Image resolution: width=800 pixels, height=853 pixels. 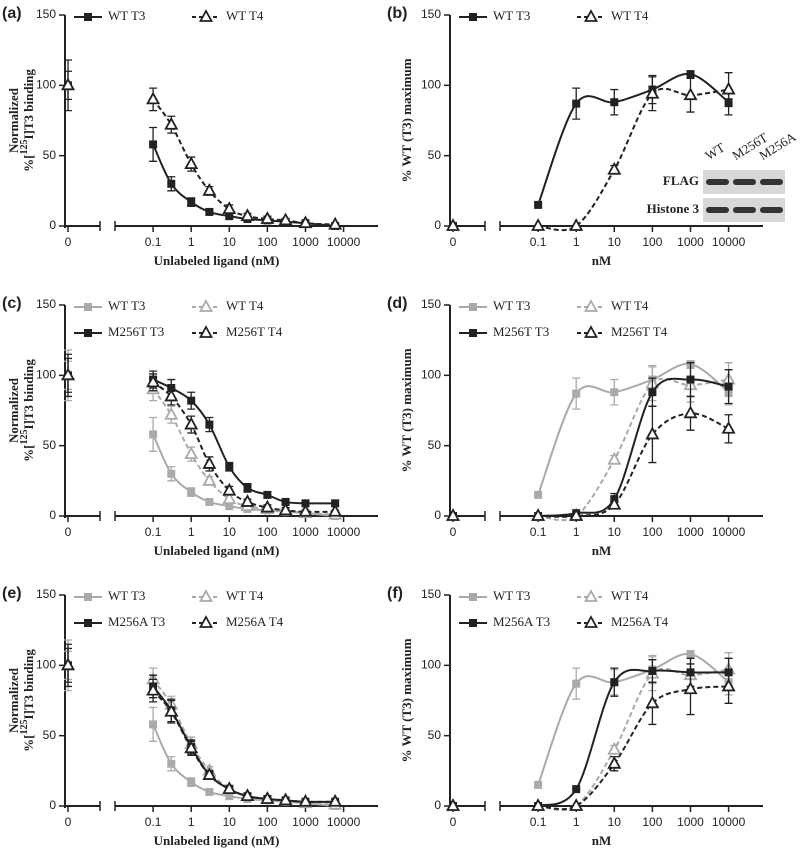 I want to click on panel-label: (f), so click(x=395, y=593).